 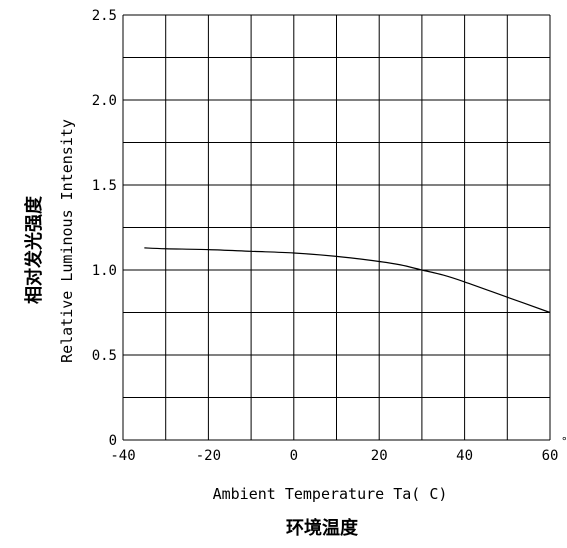 I want to click on series, so click(x=347, y=280).